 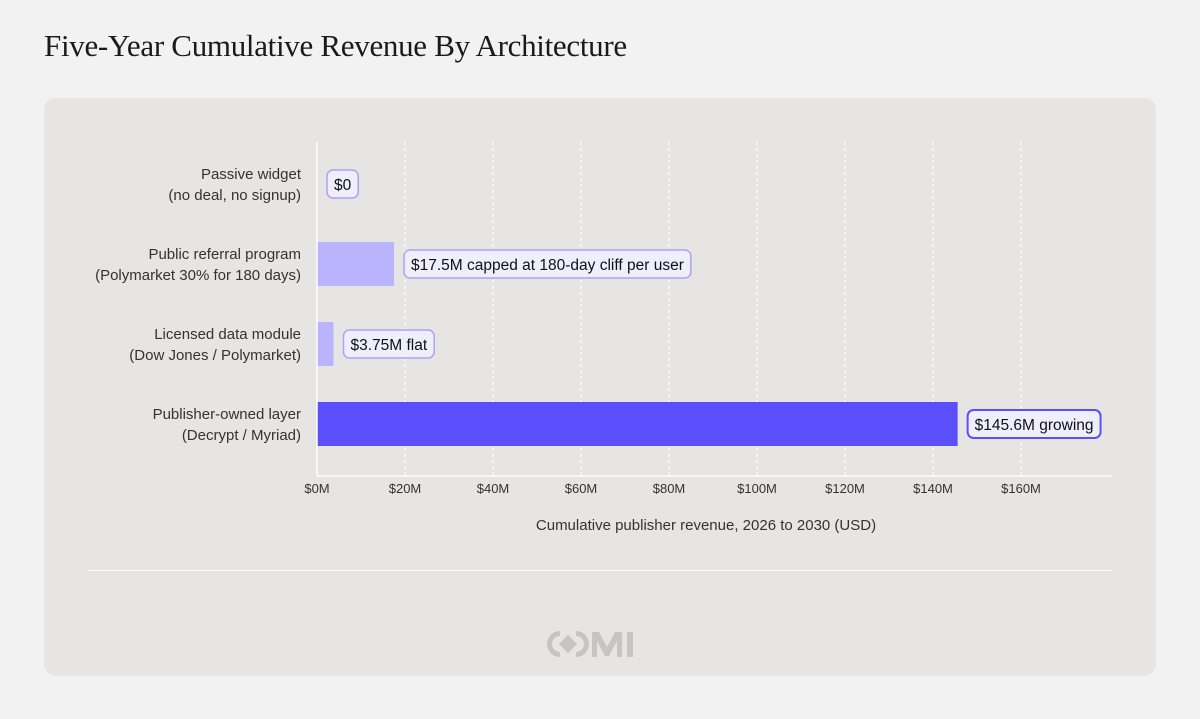 I want to click on data-label: $0, so click(x=342, y=184).